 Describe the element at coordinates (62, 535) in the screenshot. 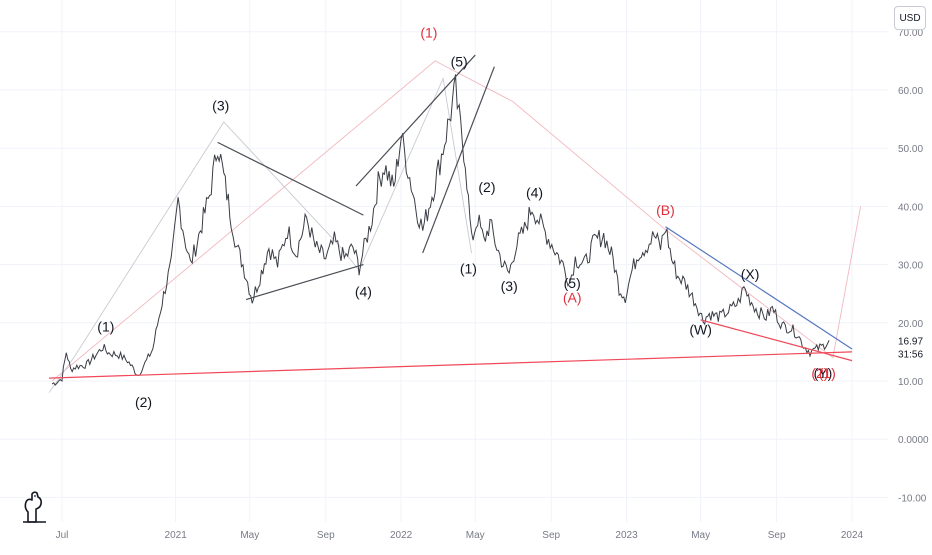

I see `x-tick-label: Jul` at that location.